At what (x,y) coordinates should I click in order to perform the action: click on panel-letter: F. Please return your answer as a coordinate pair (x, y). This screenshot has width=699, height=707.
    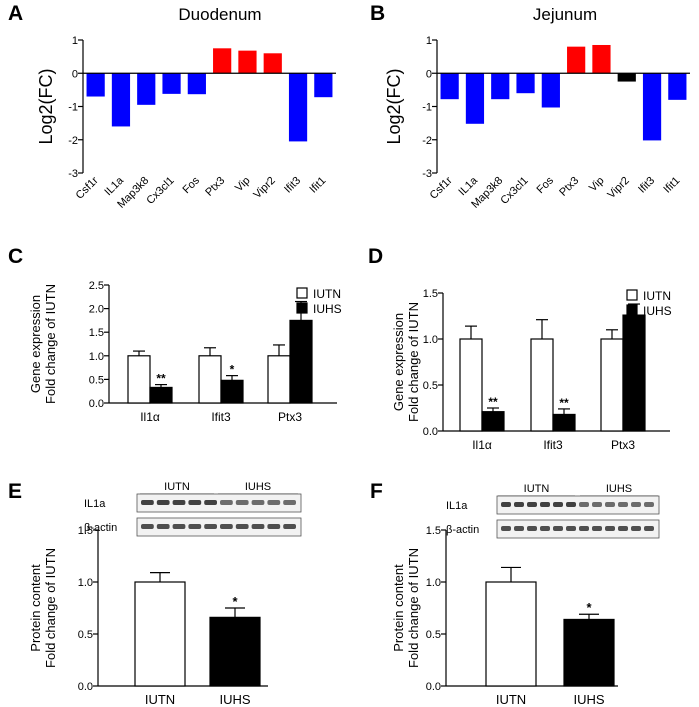
    Looking at the image, I should click on (376, 491).